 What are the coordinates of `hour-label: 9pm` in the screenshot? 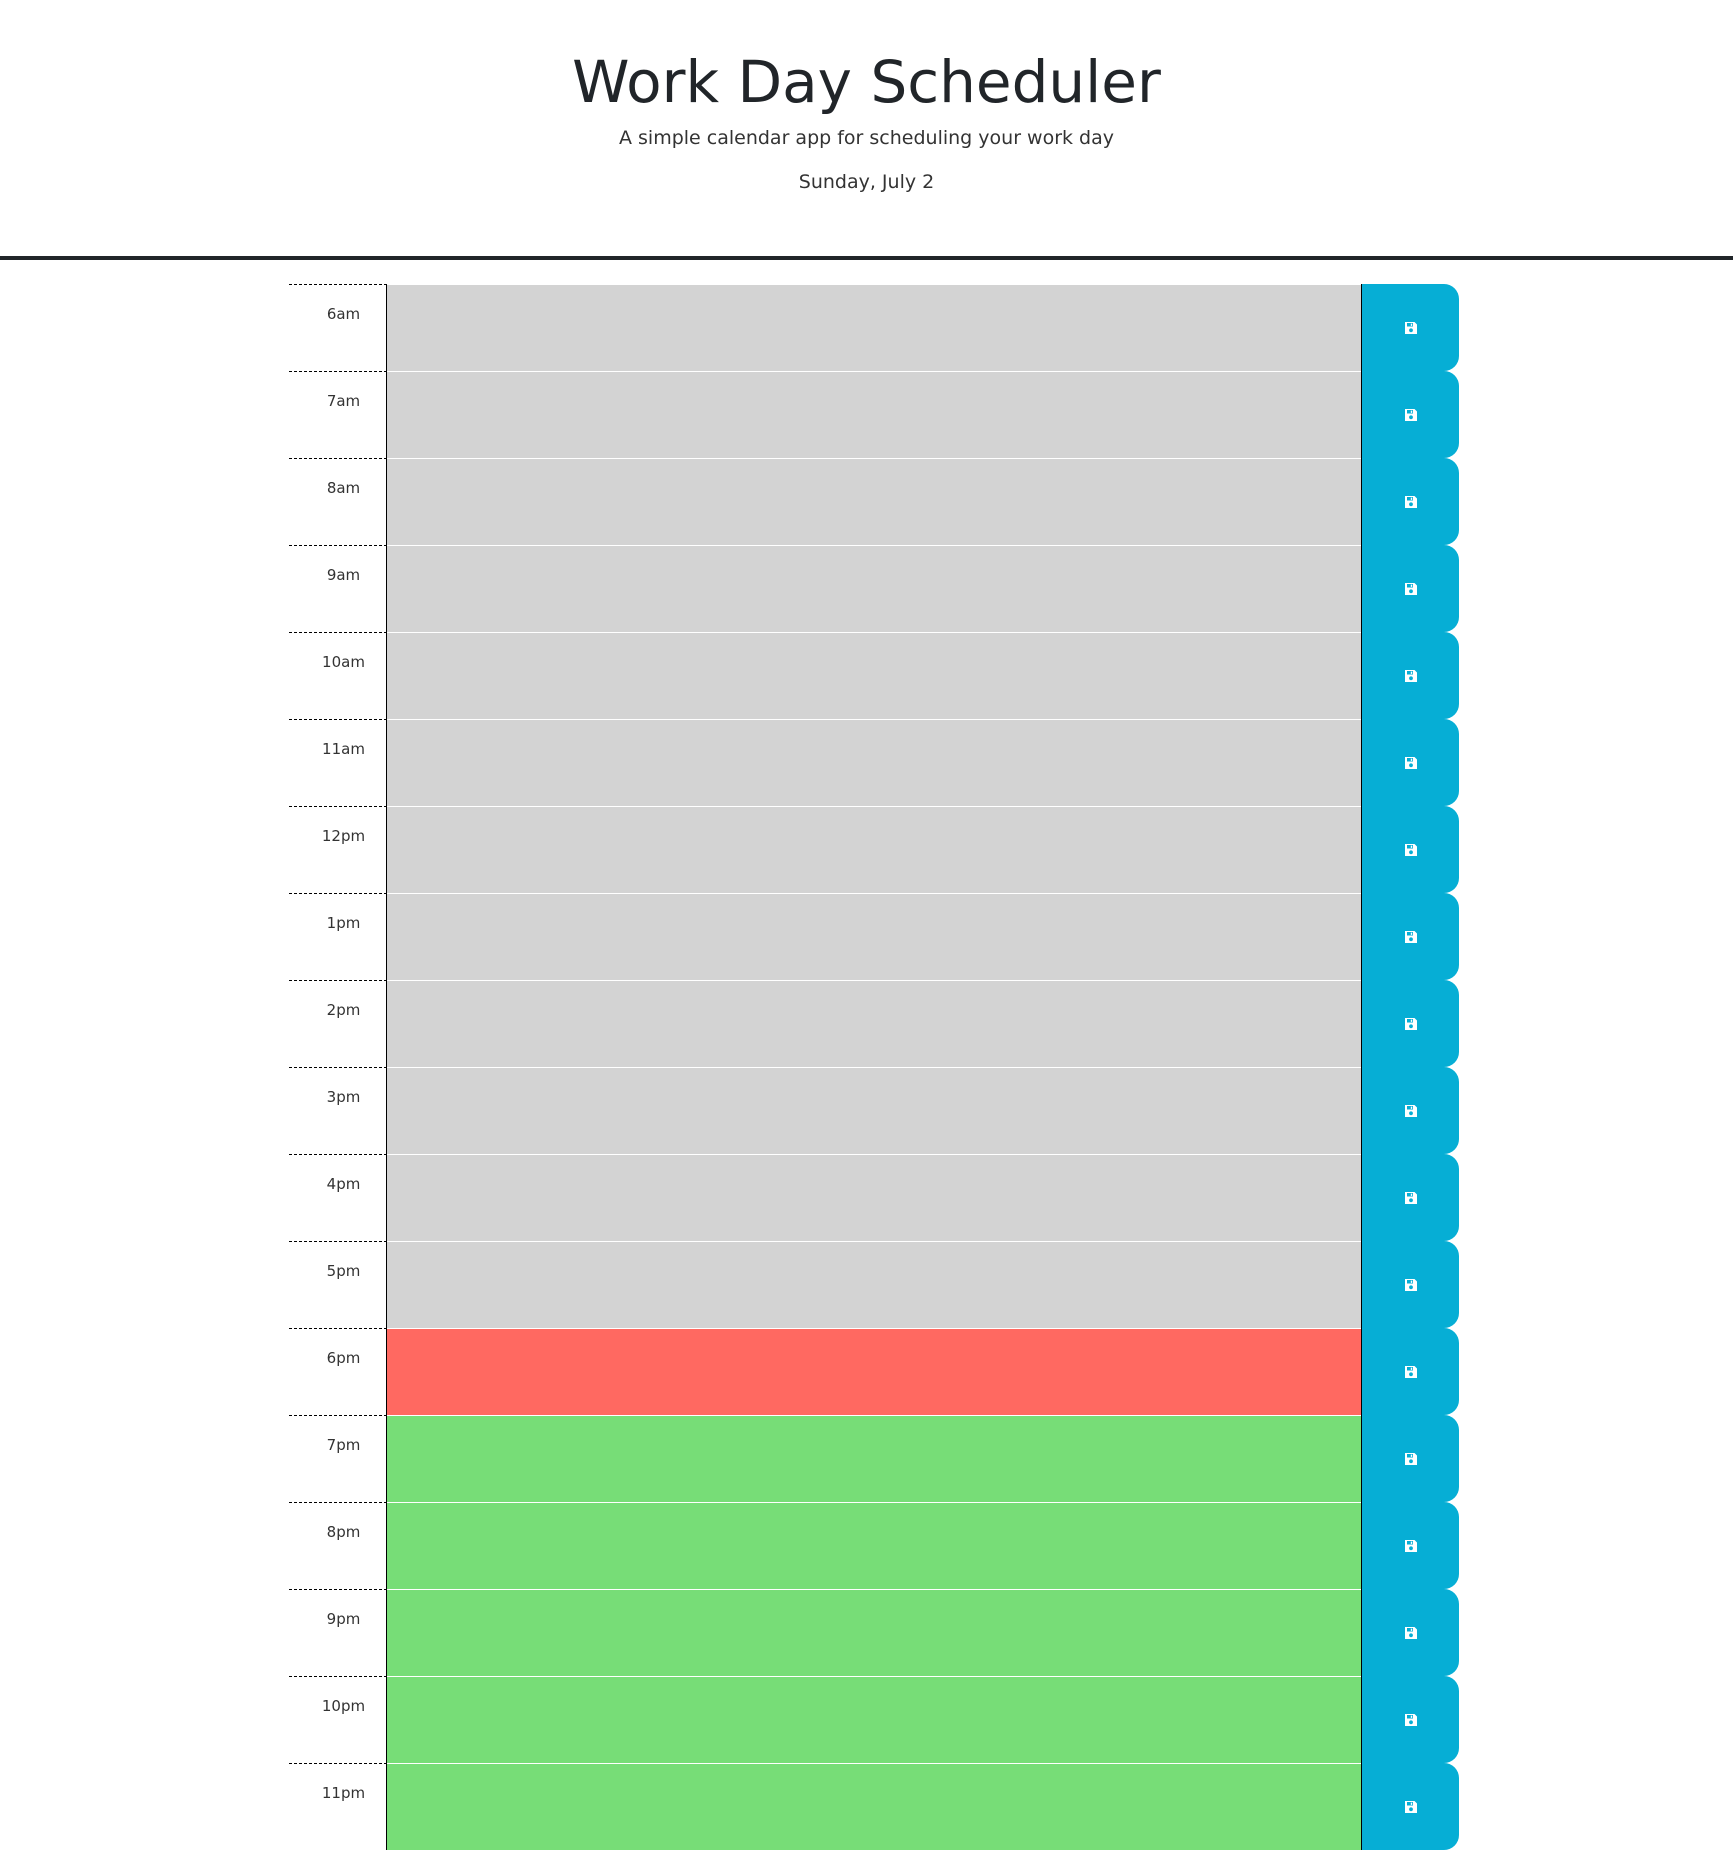 It's located at (338, 1632).